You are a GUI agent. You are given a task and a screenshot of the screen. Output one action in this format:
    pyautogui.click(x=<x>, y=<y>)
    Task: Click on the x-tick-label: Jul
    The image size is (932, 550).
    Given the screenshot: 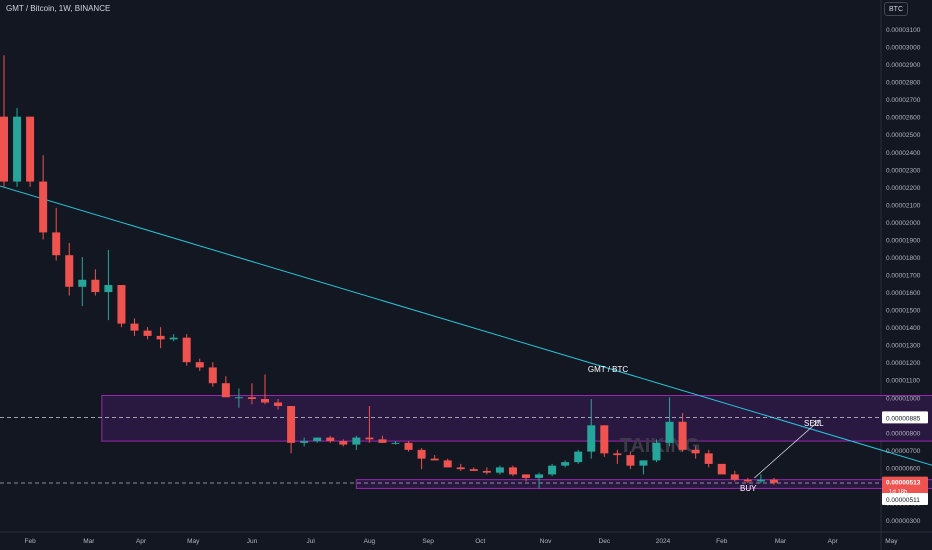 What is the action you would take?
    pyautogui.click(x=311, y=541)
    